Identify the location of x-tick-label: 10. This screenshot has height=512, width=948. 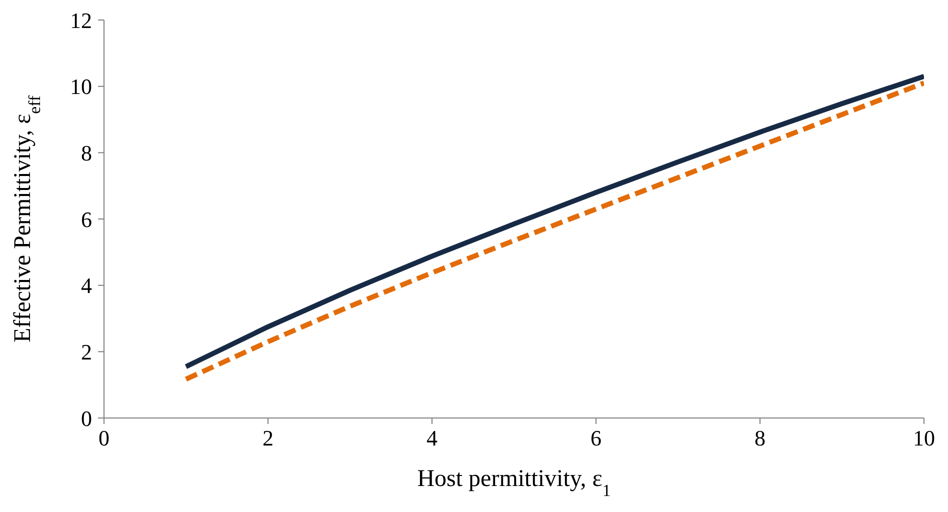
(924, 438).